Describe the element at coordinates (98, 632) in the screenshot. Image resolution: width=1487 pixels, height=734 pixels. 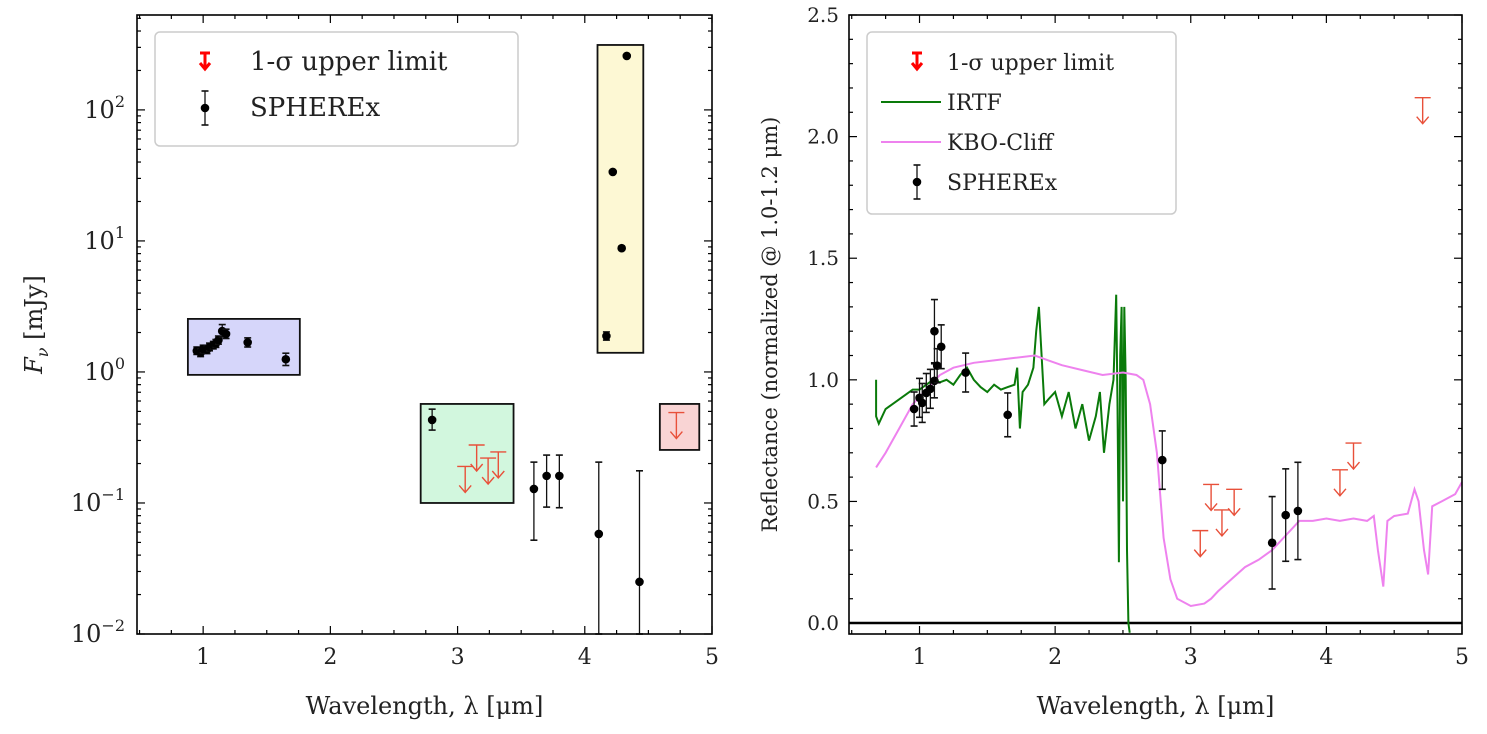
I see `y-tick-label: 10⁻²` at that location.